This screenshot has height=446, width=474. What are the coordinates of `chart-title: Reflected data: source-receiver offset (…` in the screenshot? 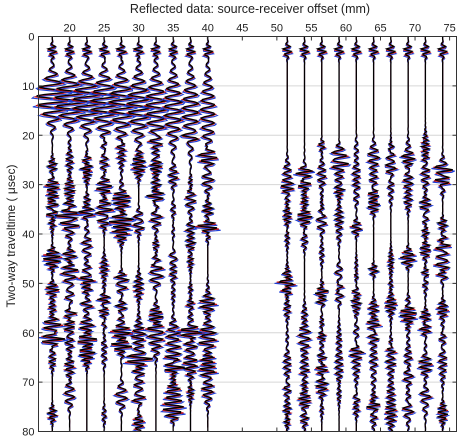 It's located at (250, 9).